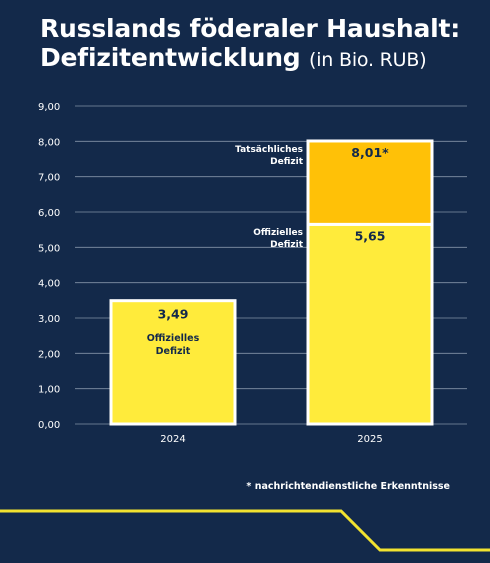 This screenshot has height=563, width=490. I want to click on y-tick-label: 9,00, so click(49, 107).